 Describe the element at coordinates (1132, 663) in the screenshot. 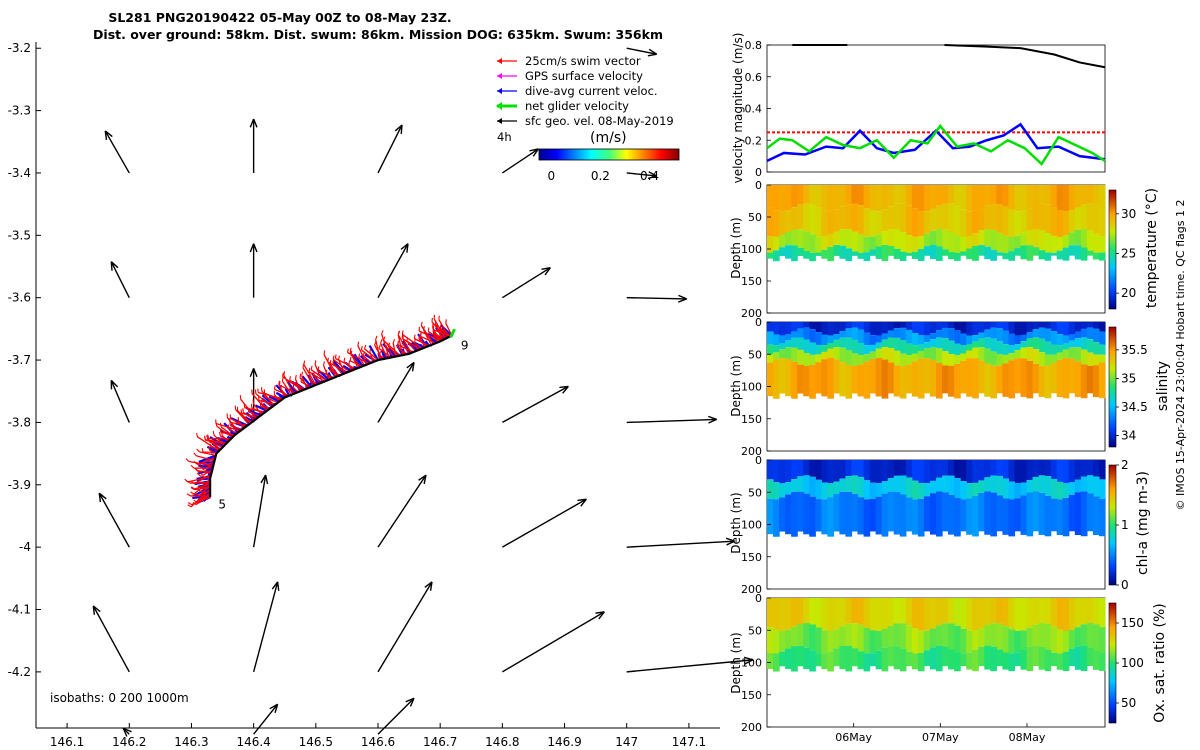

I see `section-cbar-tick-label: 100` at that location.